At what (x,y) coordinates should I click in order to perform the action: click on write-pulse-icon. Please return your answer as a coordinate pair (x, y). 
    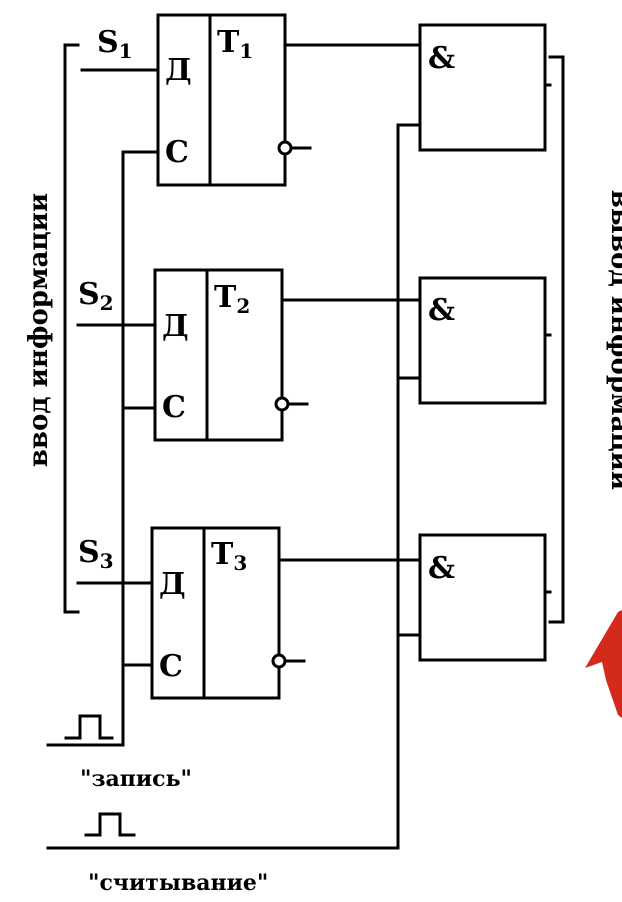
    Looking at the image, I should click on (89, 727).